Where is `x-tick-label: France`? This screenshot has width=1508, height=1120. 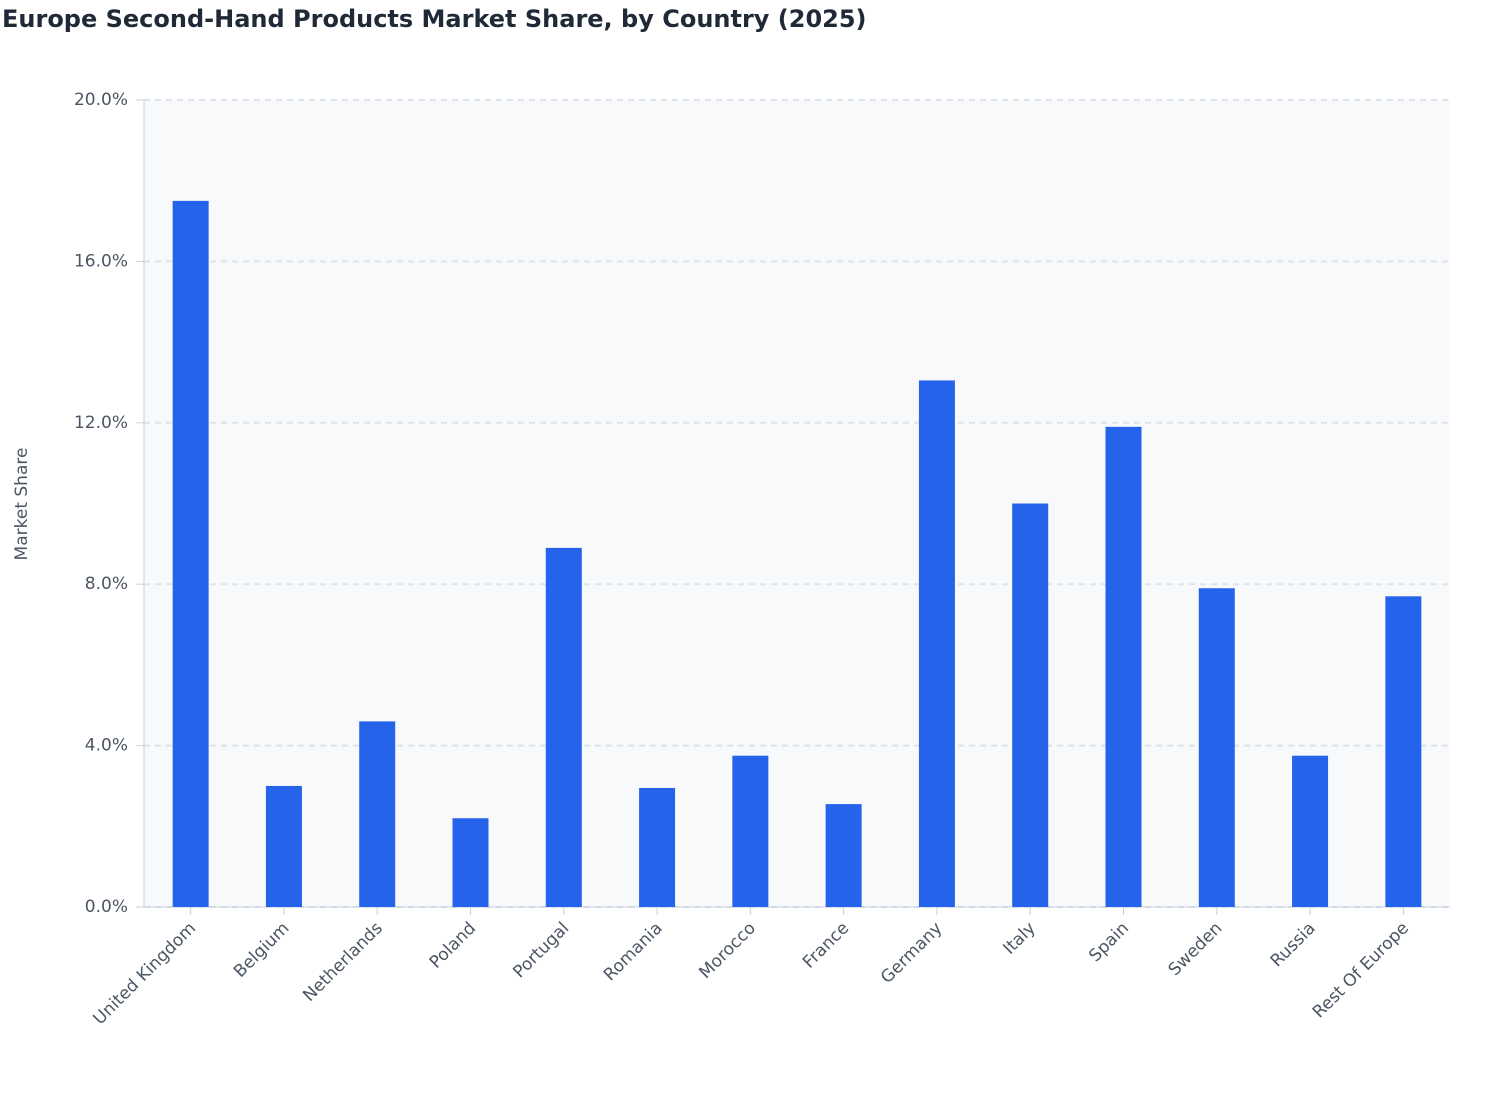
x-tick-label: France is located at coordinates (826, 945).